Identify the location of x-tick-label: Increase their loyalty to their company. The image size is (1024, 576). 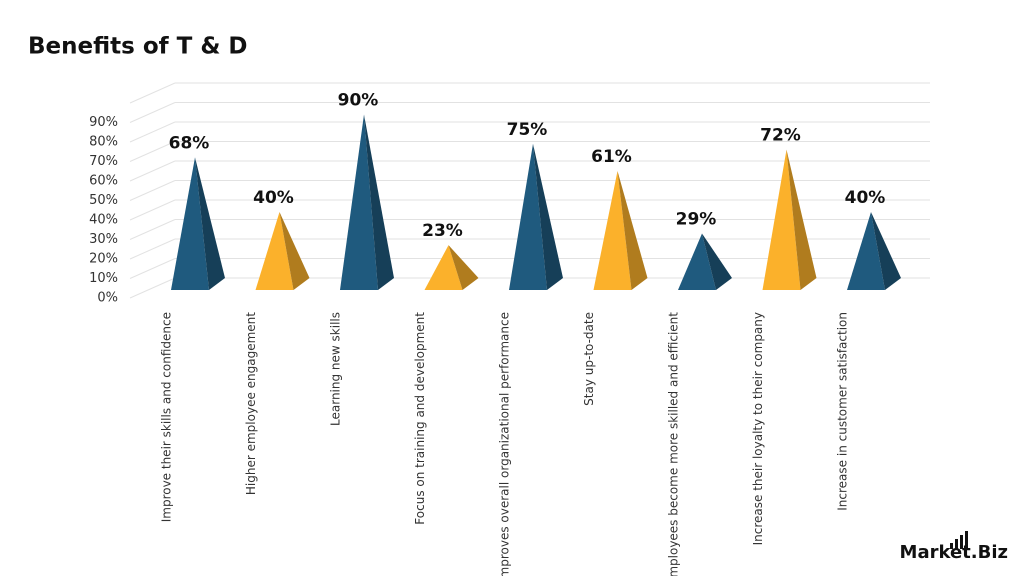
(758, 428).